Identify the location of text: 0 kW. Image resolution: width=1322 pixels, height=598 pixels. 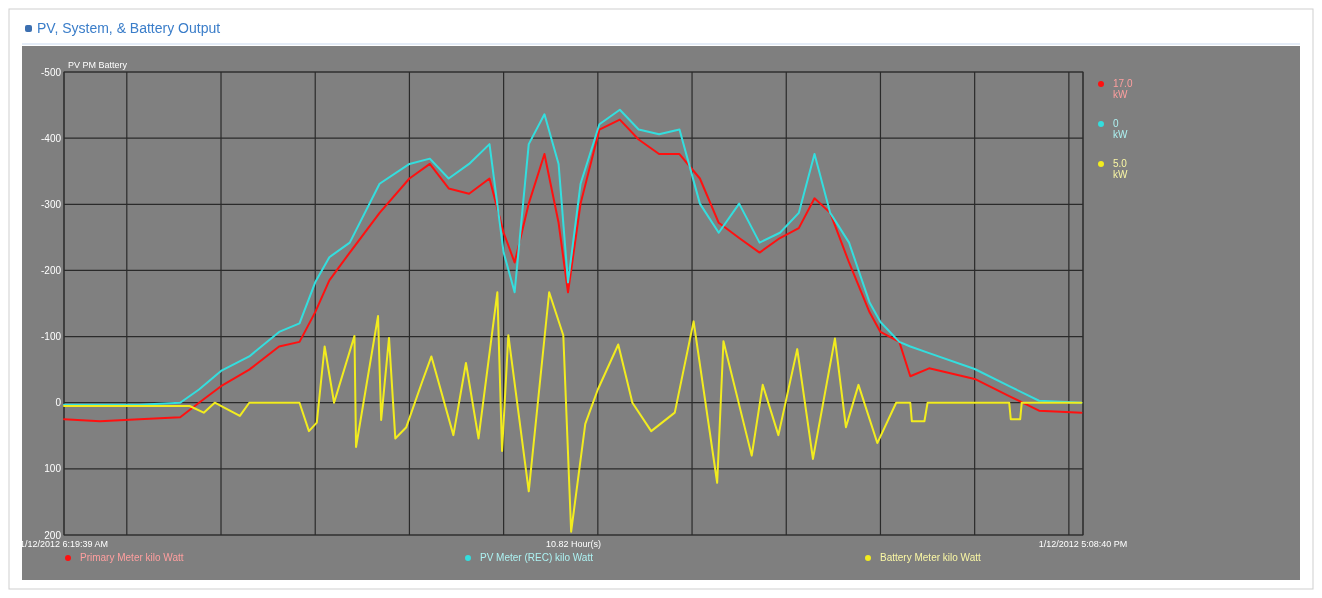
(1120, 129).